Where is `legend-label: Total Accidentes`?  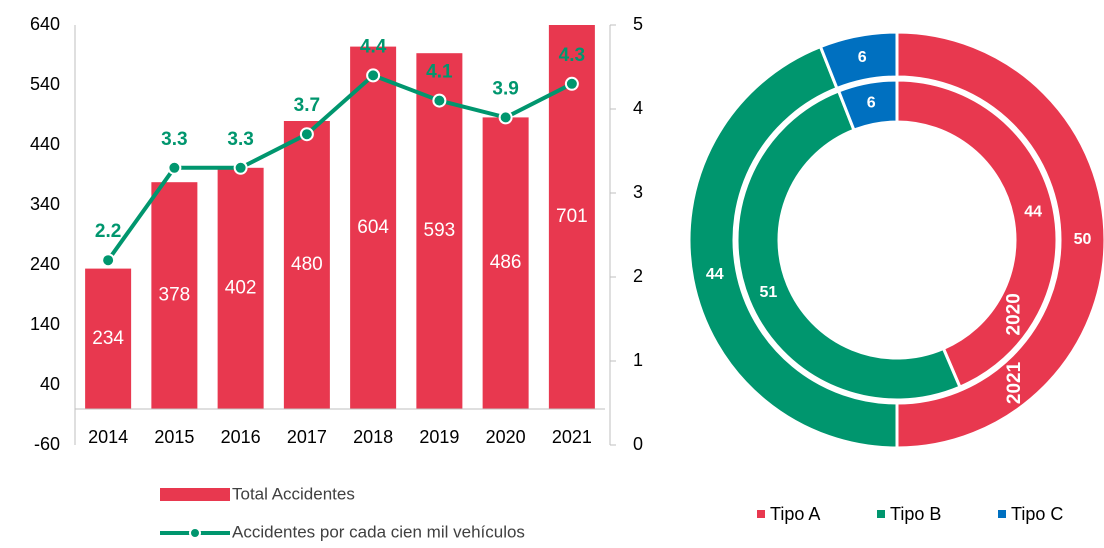 legend-label: Total Accidentes is located at coordinates (293, 493).